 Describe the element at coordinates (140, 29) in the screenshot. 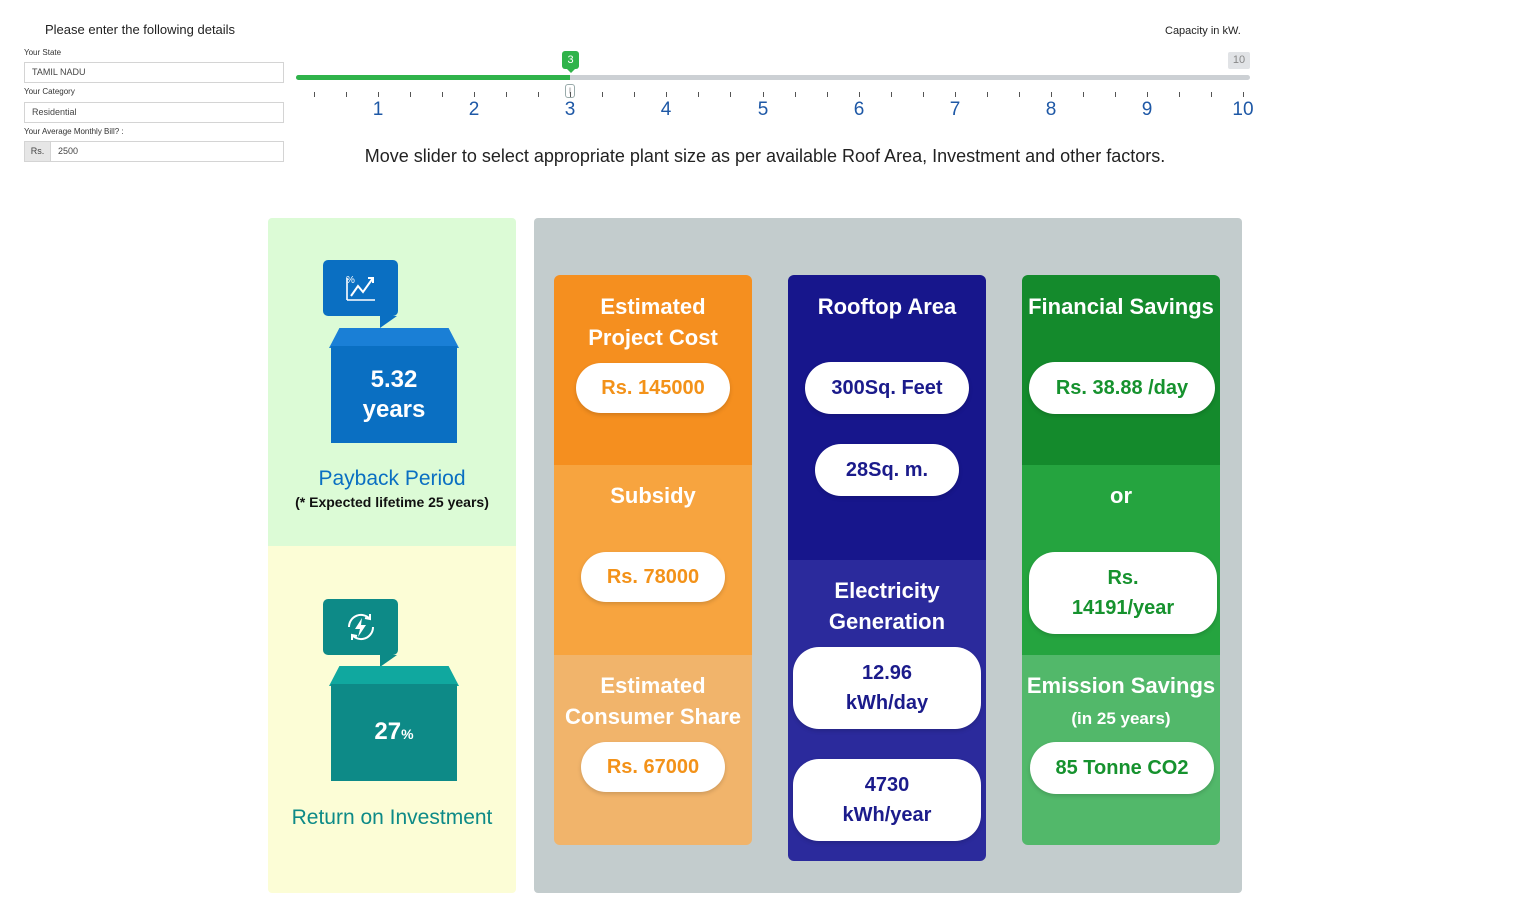

I see `form-title: Please enter the following details` at that location.